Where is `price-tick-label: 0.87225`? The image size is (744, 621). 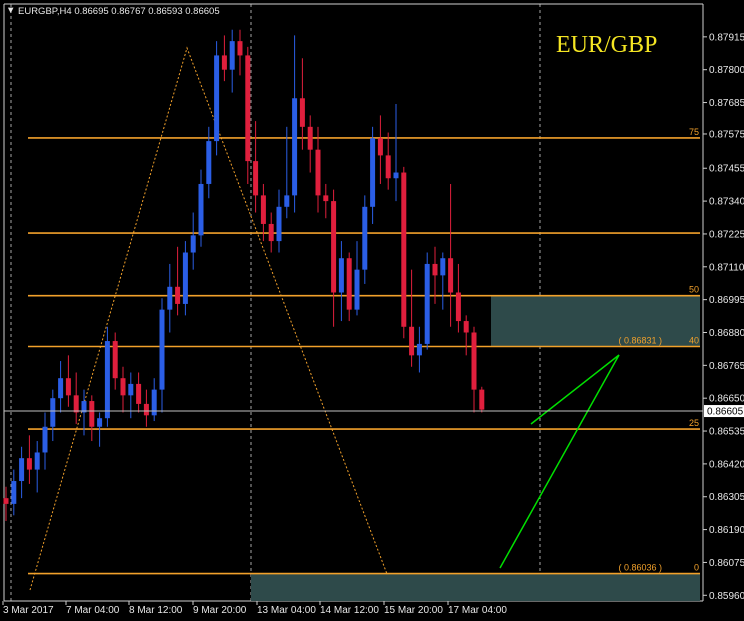
price-tick-label: 0.87225 is located at coordinates (726, 234).